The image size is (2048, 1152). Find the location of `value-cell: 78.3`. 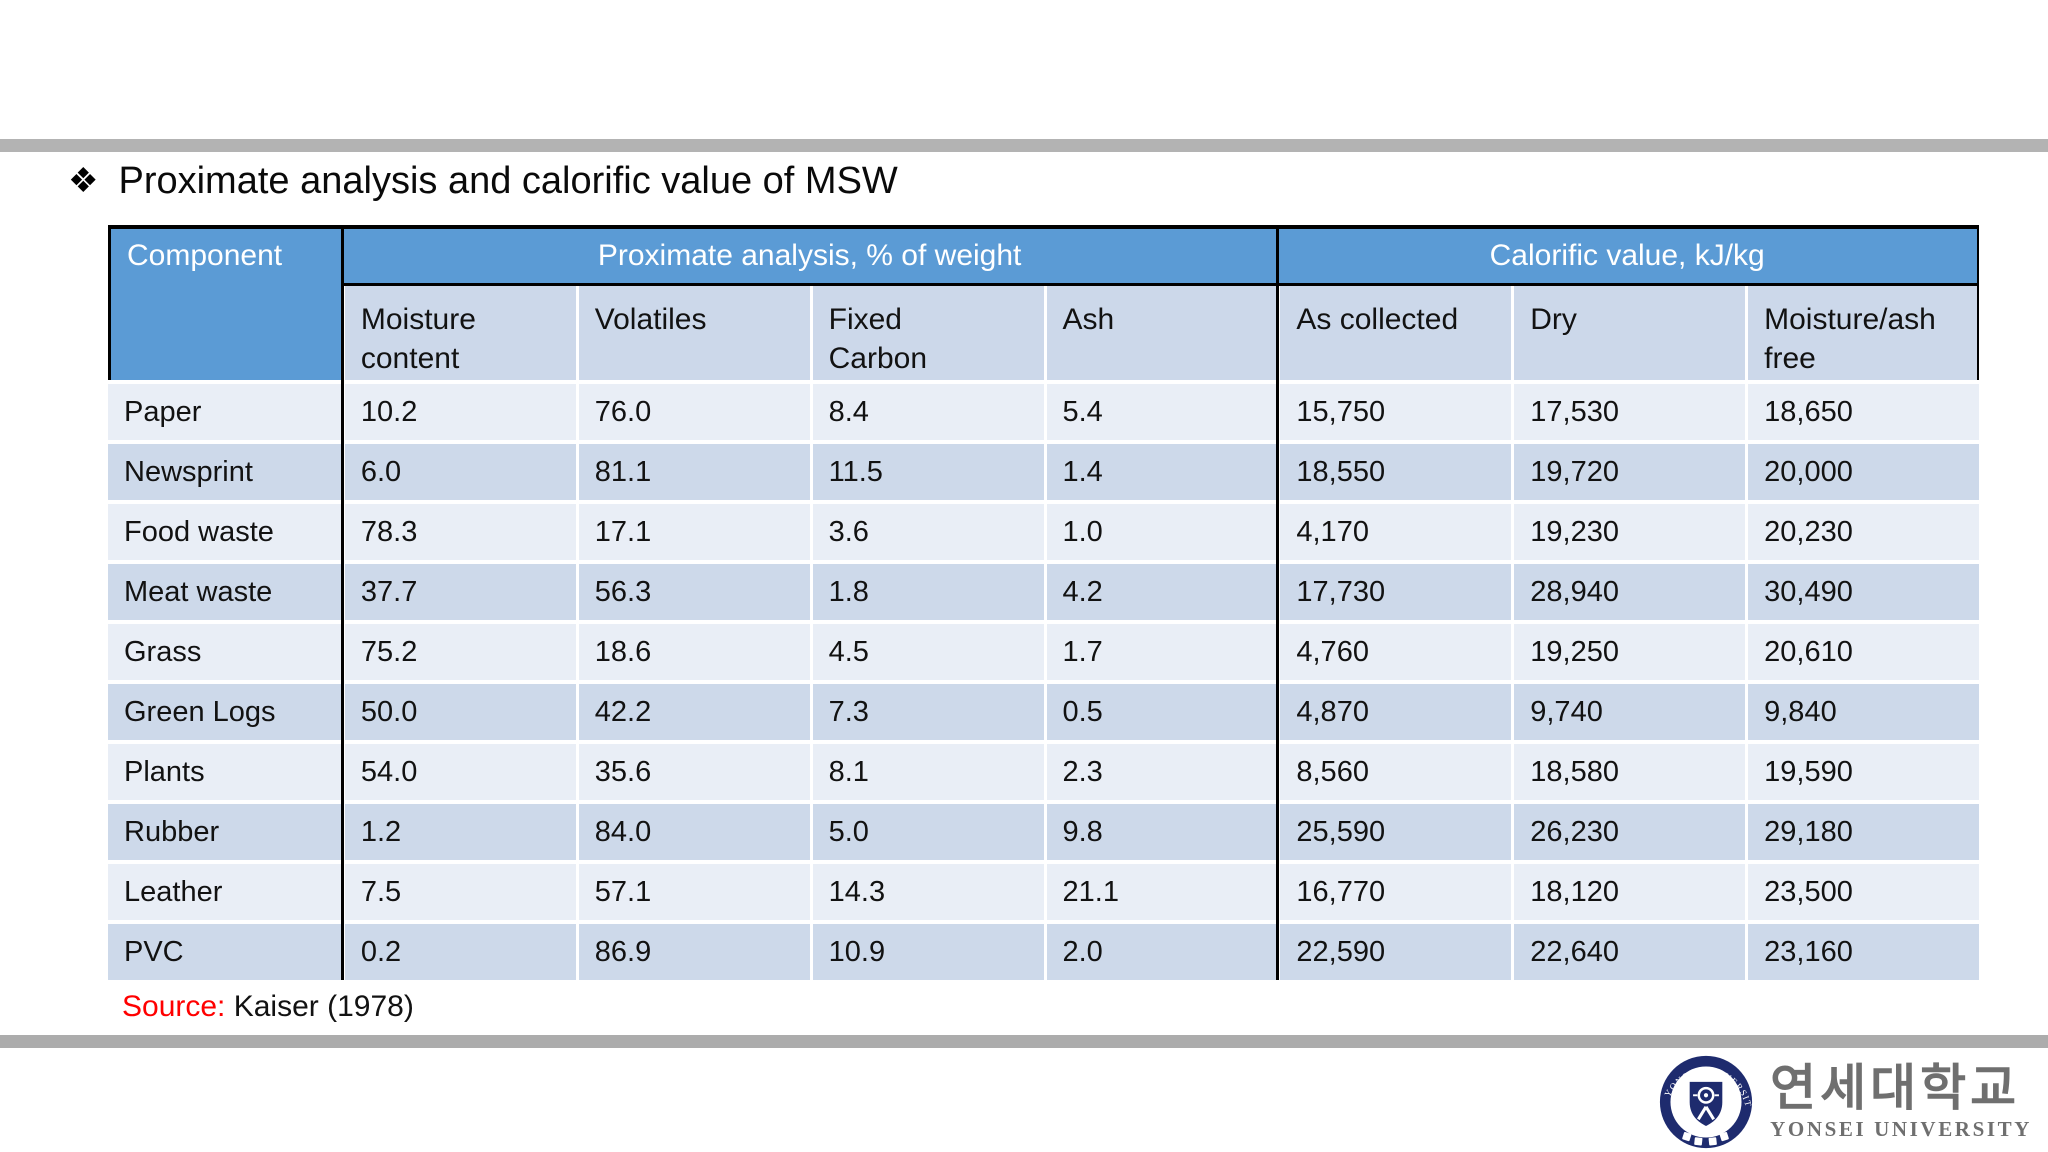

value-cell: 78.3 is located at coordinates (458, 530).